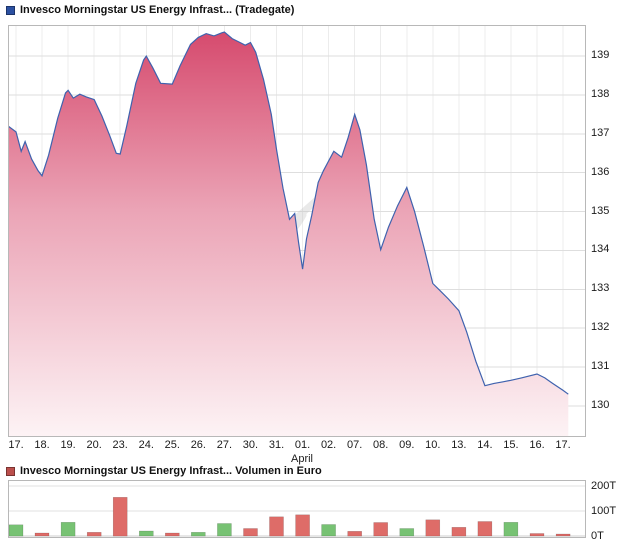  Describe the element at coordinates (459, 445) in the screenshot. I see `price-x-tick-label: 13.` at that location.